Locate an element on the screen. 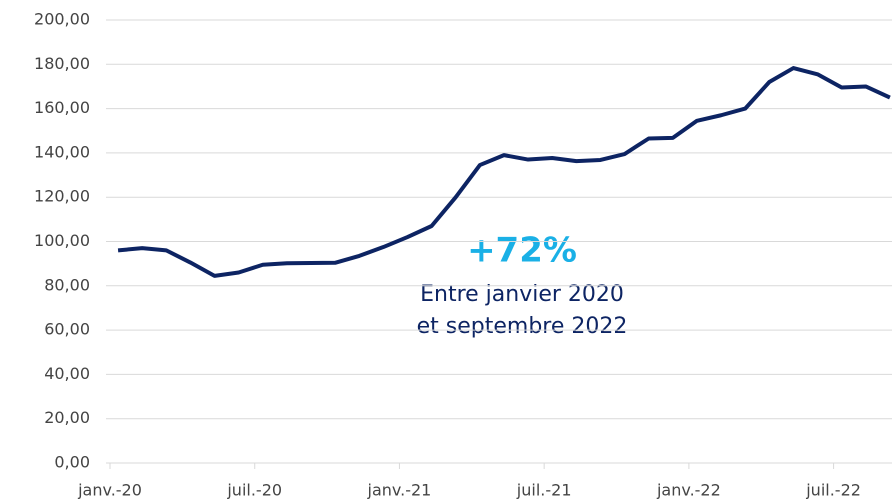  y-tick-label: 0,00 is located at coordinates (72, 462).